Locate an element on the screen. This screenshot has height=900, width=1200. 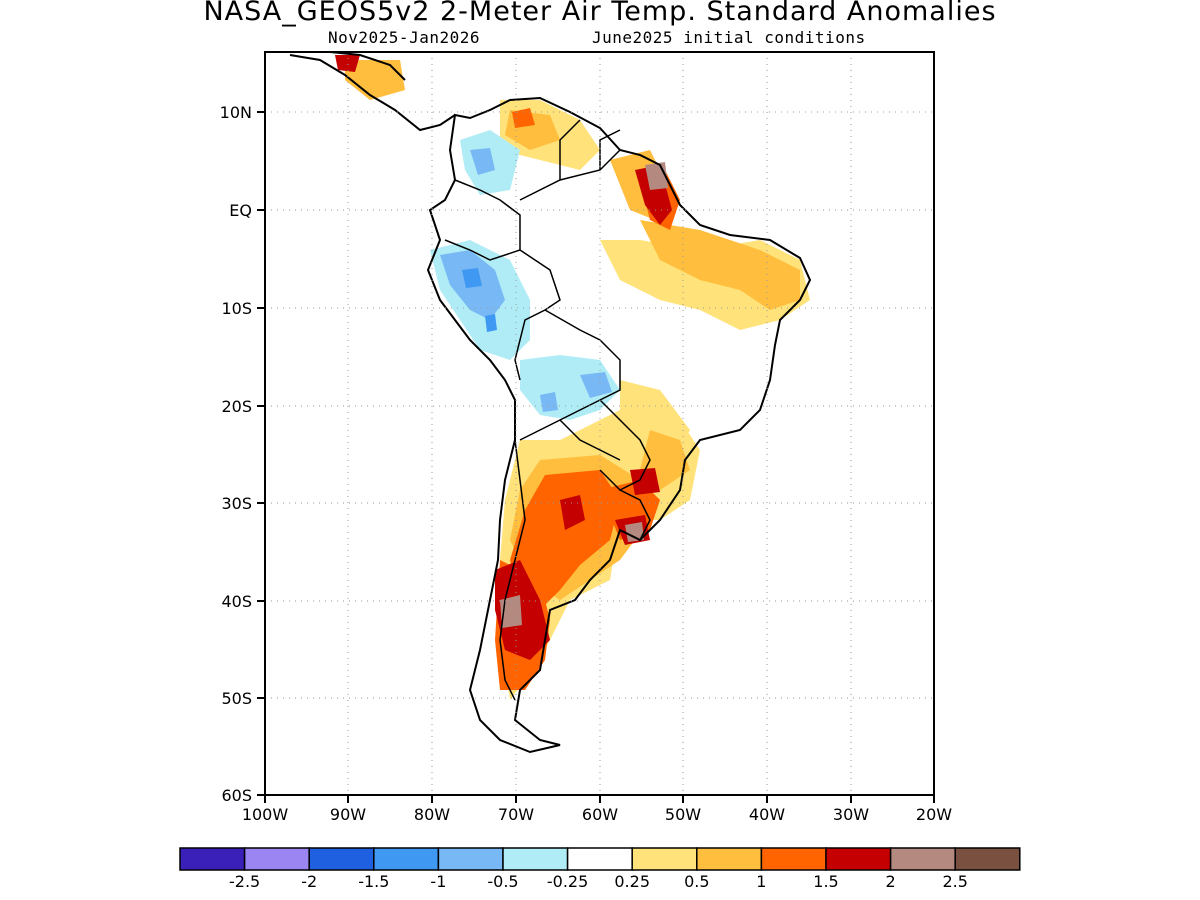
lat-label: 60S is located at coordinates (236, 795).